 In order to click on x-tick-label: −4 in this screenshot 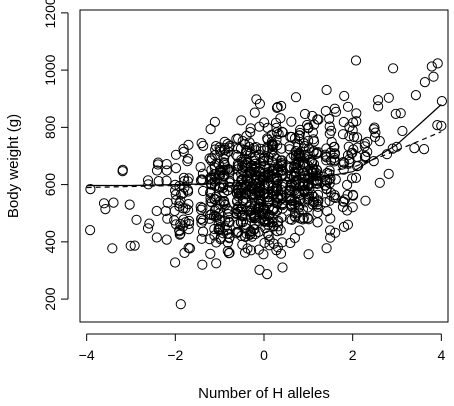, I will do `click(87, 355)`.